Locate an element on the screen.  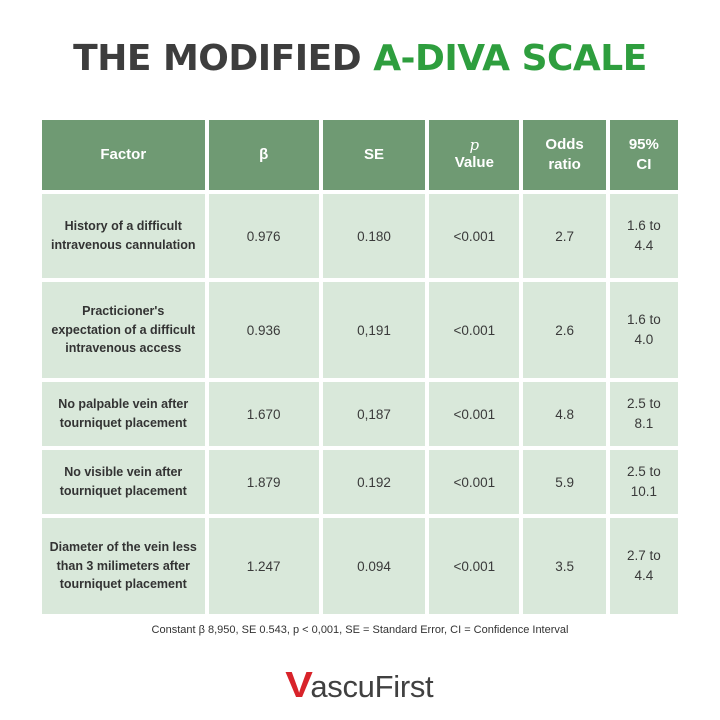
header-se: SE is located at coordinates (374, 155).